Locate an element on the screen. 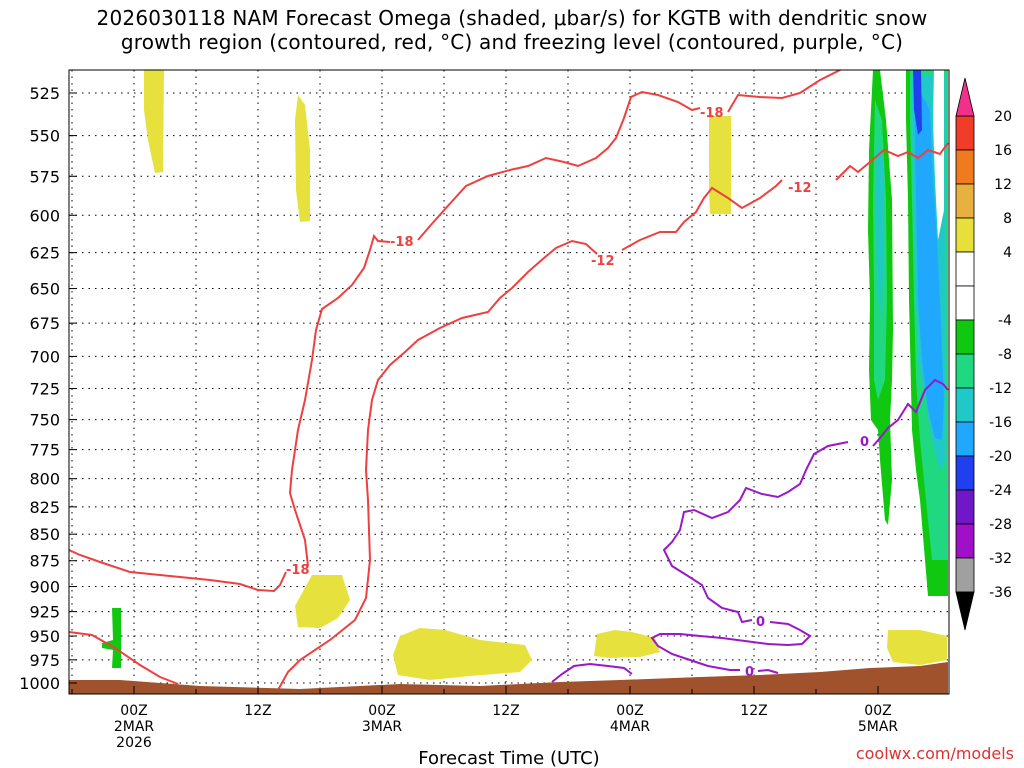 This screenshot has height=768, width=1024. omega-patch-blue is located at coordinates (917, 102).